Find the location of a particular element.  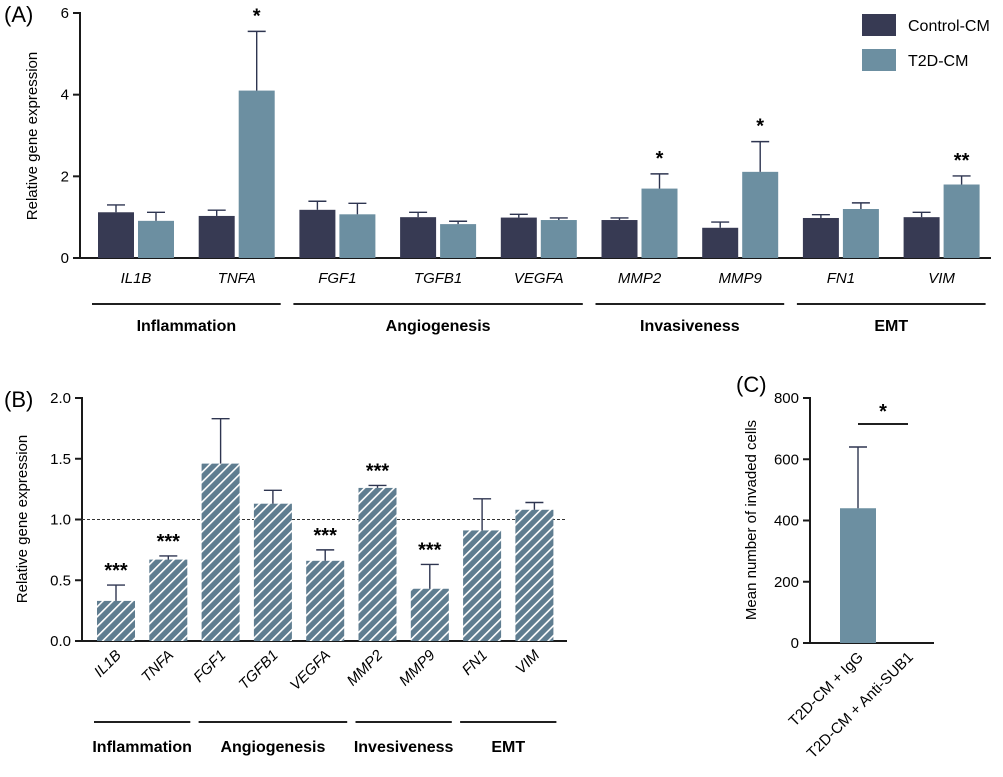

panel-a-label: (A) is located at coordinates (18, 14).